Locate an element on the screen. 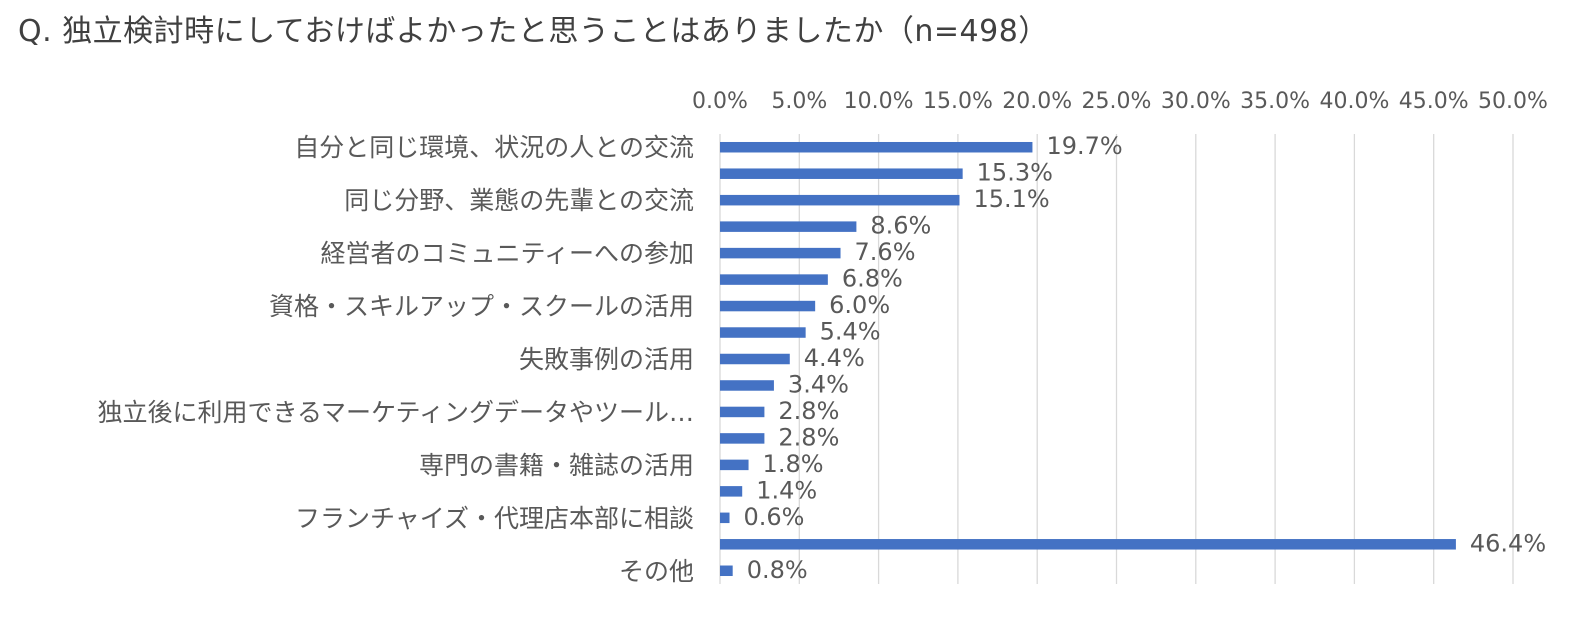  data-label: 46.4% is located at coordinates (1508, 543).